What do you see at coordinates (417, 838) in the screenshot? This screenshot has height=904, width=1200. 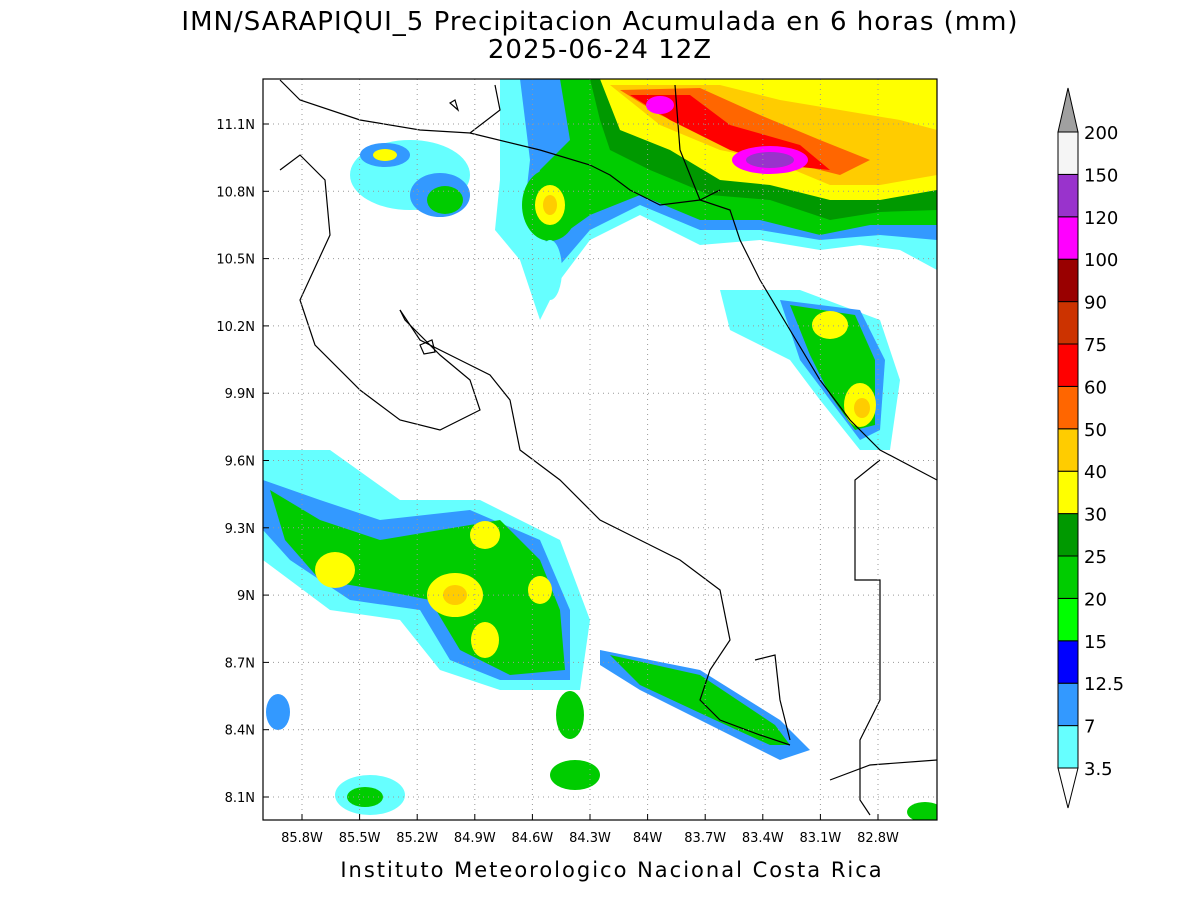 I see `lon-tick-label: 85.2W` at bounding box center [417, 838].